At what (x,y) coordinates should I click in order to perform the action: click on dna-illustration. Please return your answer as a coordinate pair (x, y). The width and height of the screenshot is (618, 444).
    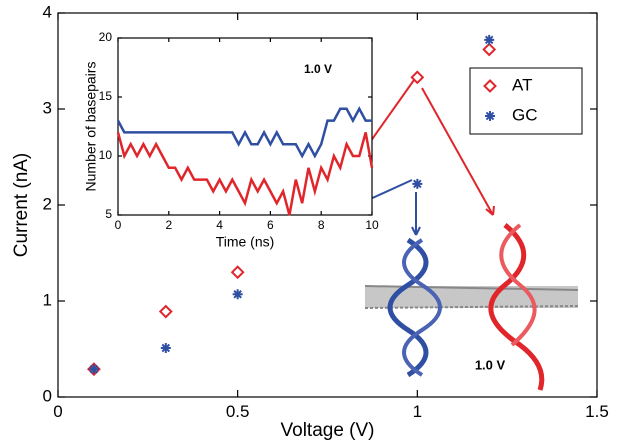
    Looking at the image, I should click on (471, 307).